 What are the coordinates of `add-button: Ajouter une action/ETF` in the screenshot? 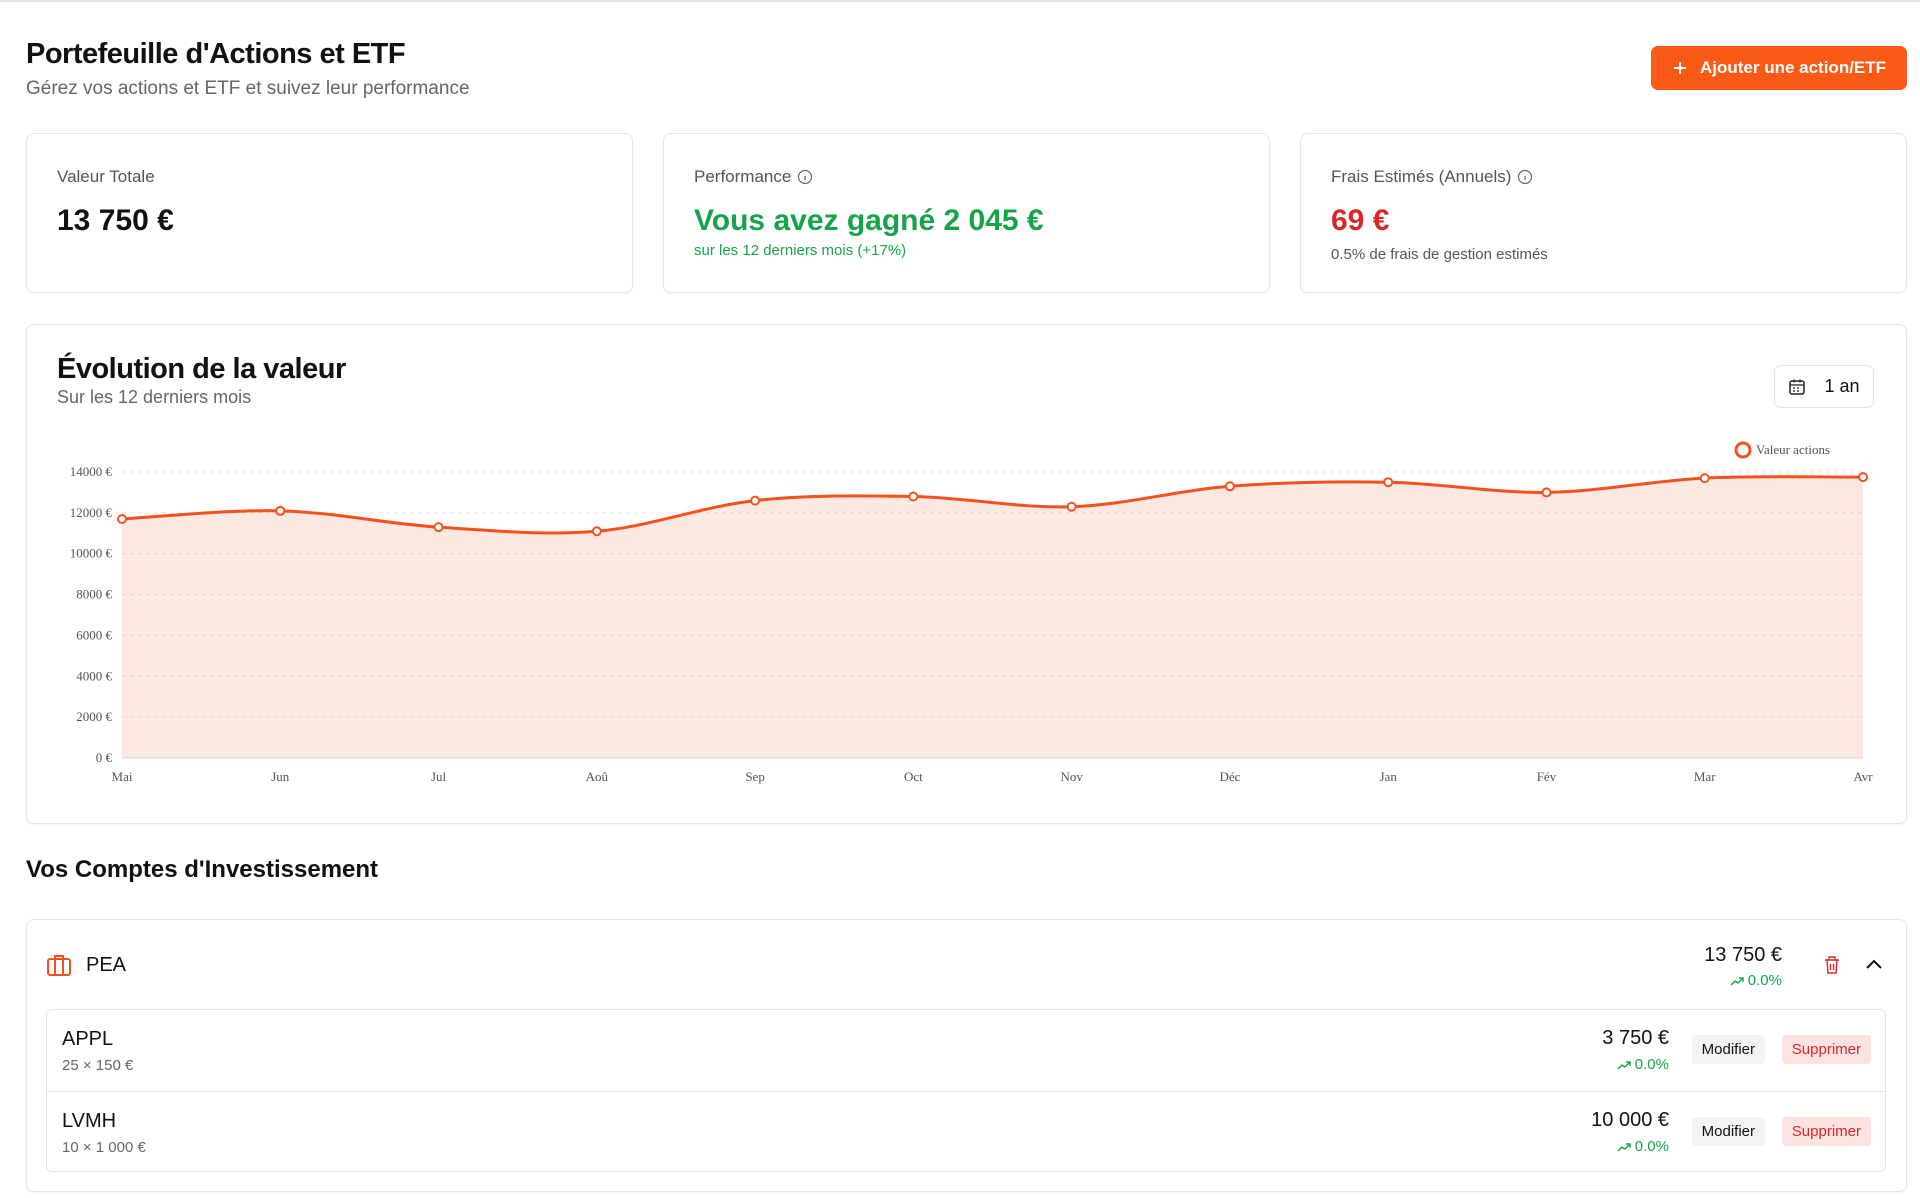 It's located at (1779, 68).